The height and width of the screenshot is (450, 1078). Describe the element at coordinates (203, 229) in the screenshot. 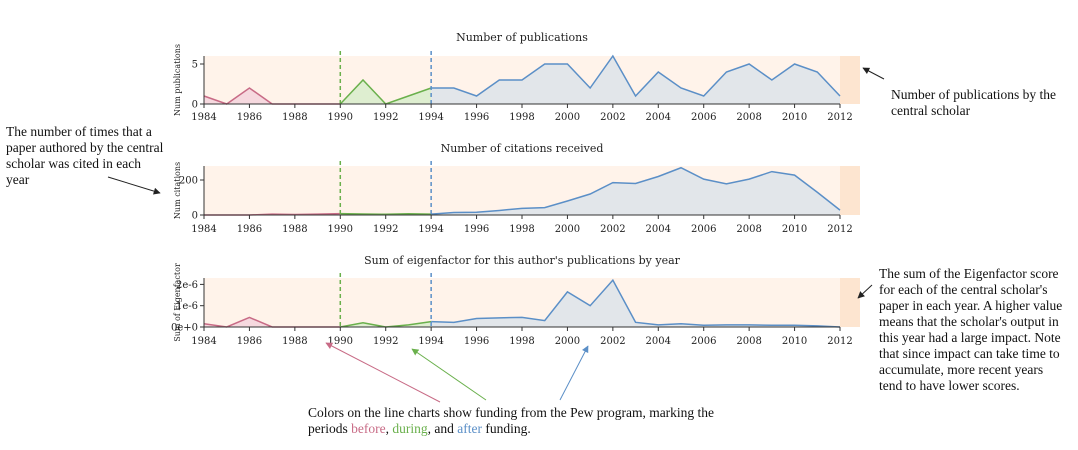

I see `chart-1-xtick-label: 1984` at that location.